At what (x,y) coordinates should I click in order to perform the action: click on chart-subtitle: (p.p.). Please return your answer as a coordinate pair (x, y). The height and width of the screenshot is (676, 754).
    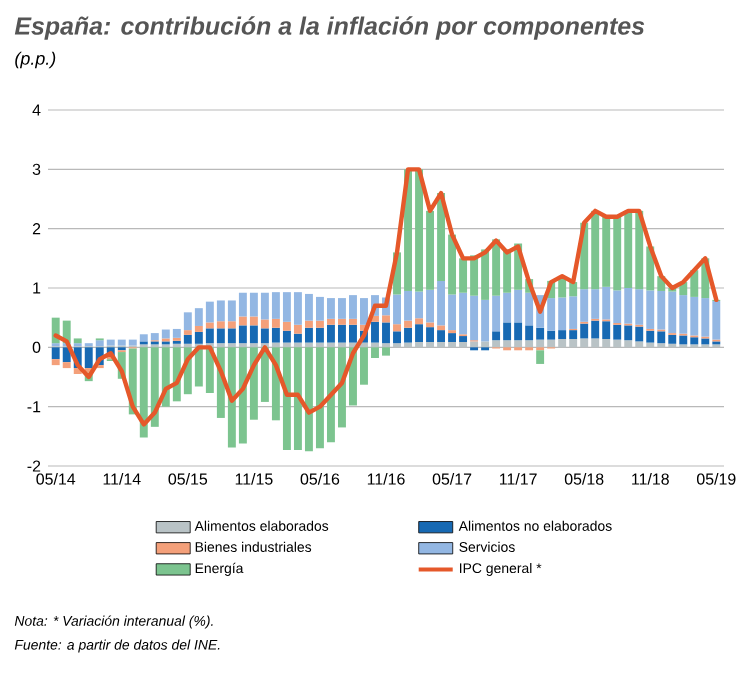
    Looking at the image, I should click on (35, 60).